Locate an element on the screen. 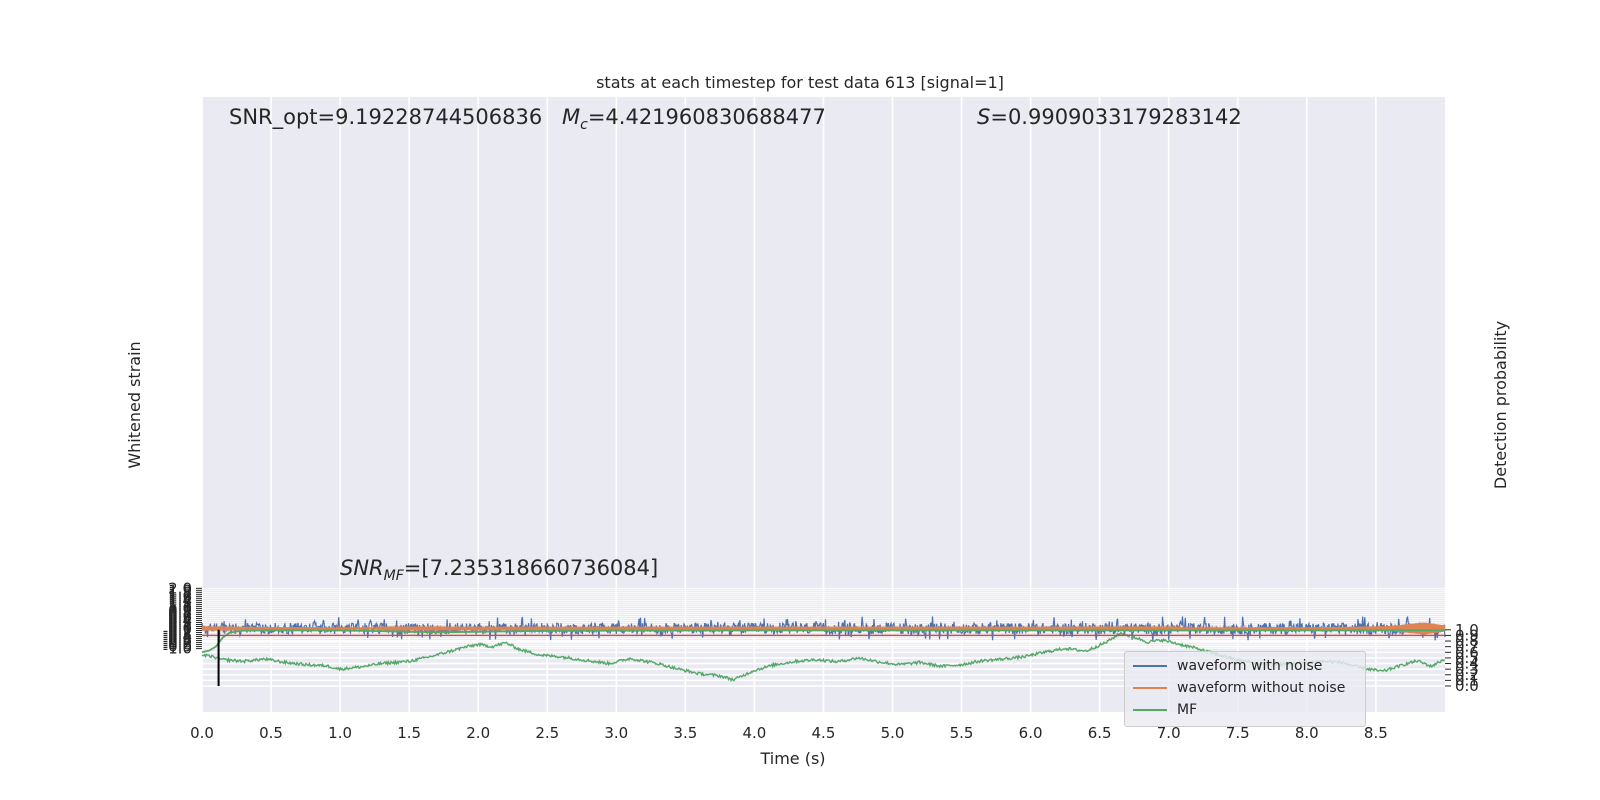  x-tick-label: 5.0 is located at coordinates (893, 733).